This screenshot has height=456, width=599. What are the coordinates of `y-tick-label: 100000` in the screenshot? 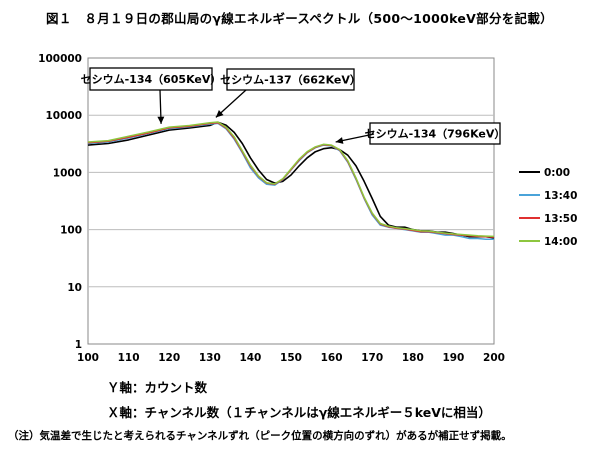 It's located at (60, 59).